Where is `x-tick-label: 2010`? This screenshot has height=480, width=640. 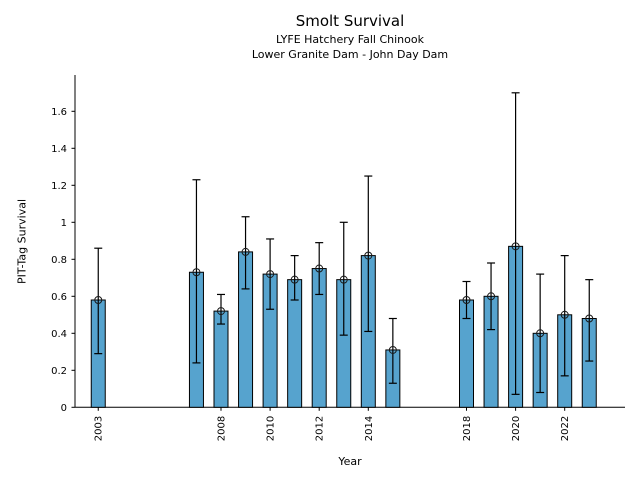
x-tick-label: 2010 is located at coordinates (271, 428).